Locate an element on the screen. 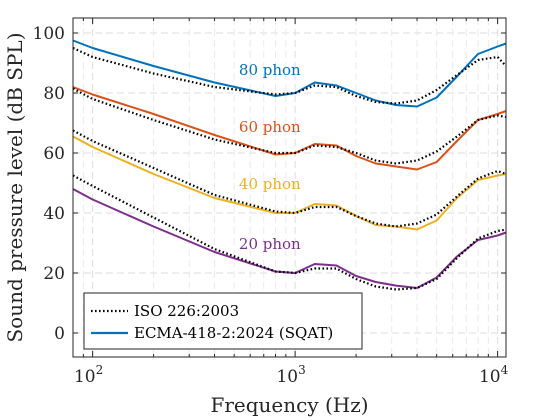 This screenshot has width=560, height=420. legend-box is located at coordinates (223, 321).